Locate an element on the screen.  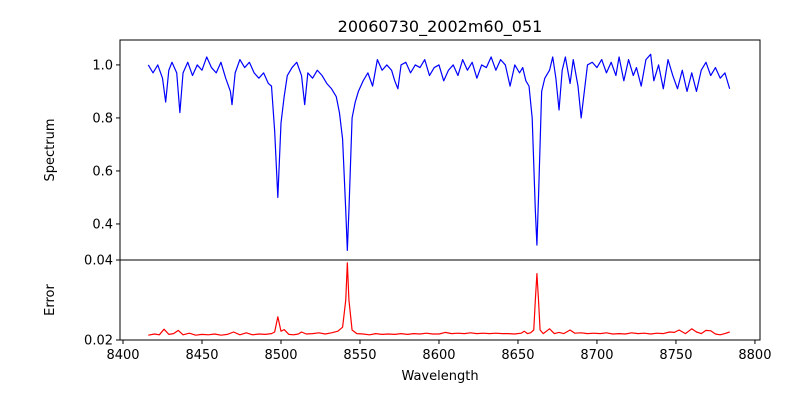
x-tick-label: 8450 is located at coordinates (201, 355).